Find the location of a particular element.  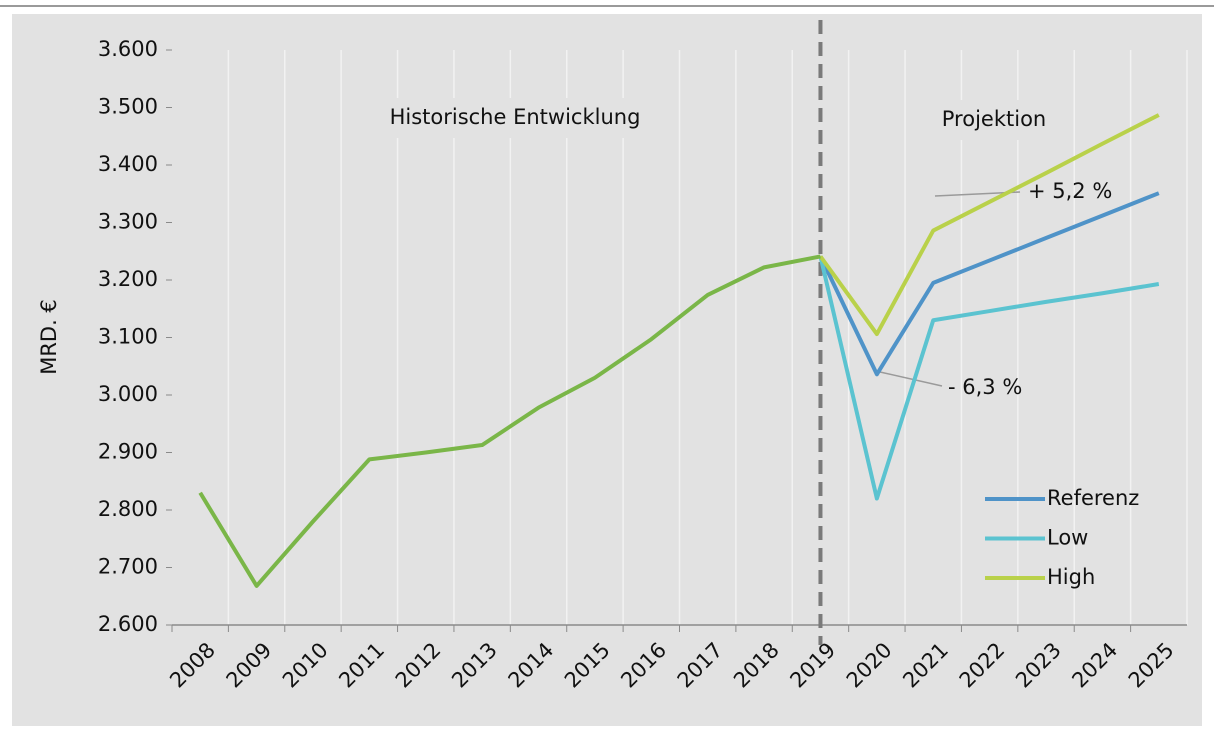

y-tick-label: 3.200 is located at coordinates (128, 279).